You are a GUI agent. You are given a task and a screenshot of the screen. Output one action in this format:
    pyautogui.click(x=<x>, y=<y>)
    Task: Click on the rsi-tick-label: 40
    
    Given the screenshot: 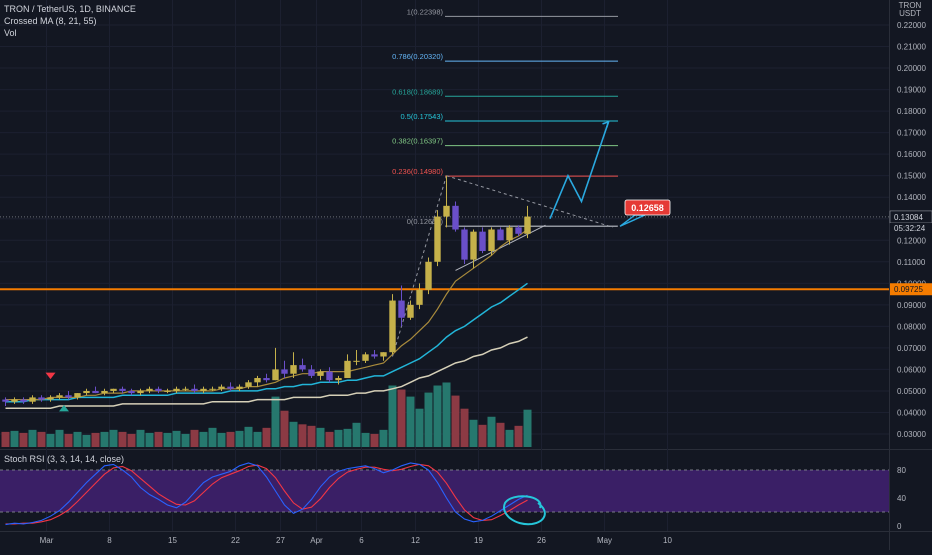 What is the action you would take?
    pyautogui.click(x=901, y=498)
    